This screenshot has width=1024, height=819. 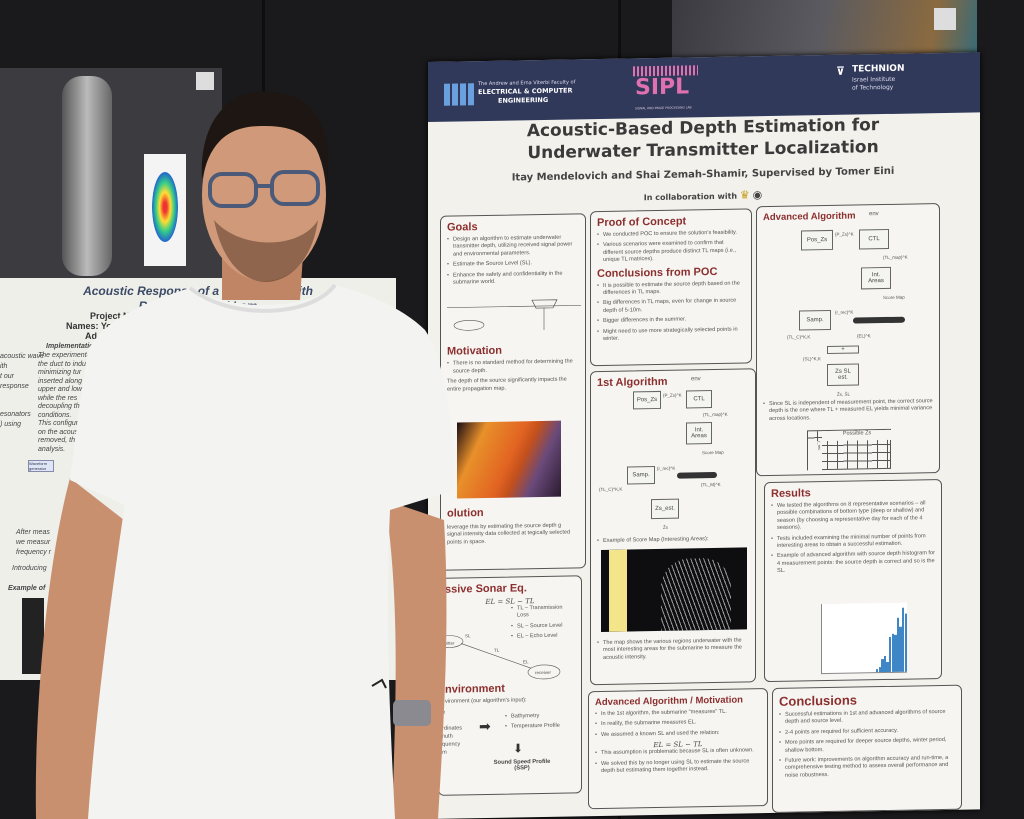 I want to click on text-line: frequency r, so click(x=34, y=552).